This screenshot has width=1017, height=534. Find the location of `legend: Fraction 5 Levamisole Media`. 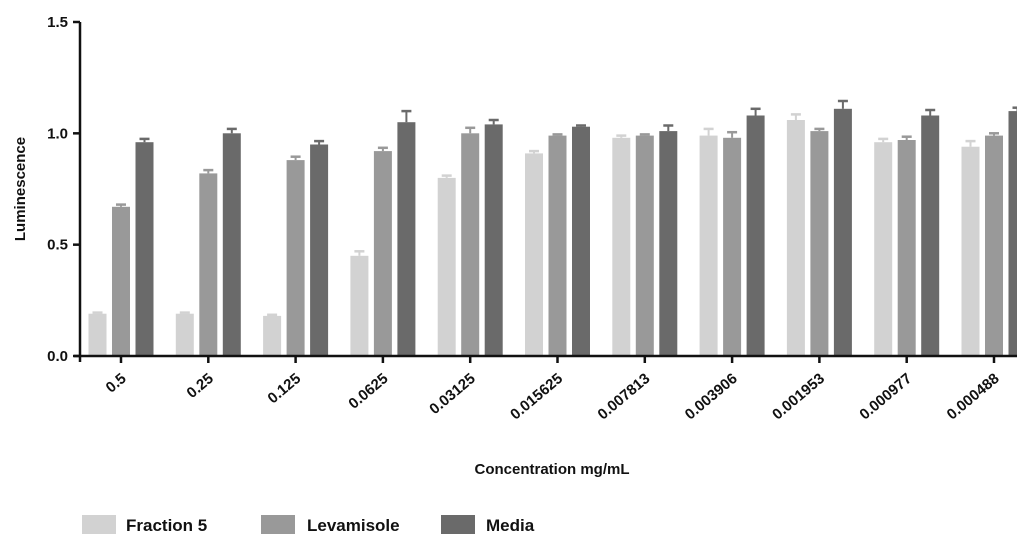

legend: Fraction 5 Levamisole Media is located at coordinates (308, 524).